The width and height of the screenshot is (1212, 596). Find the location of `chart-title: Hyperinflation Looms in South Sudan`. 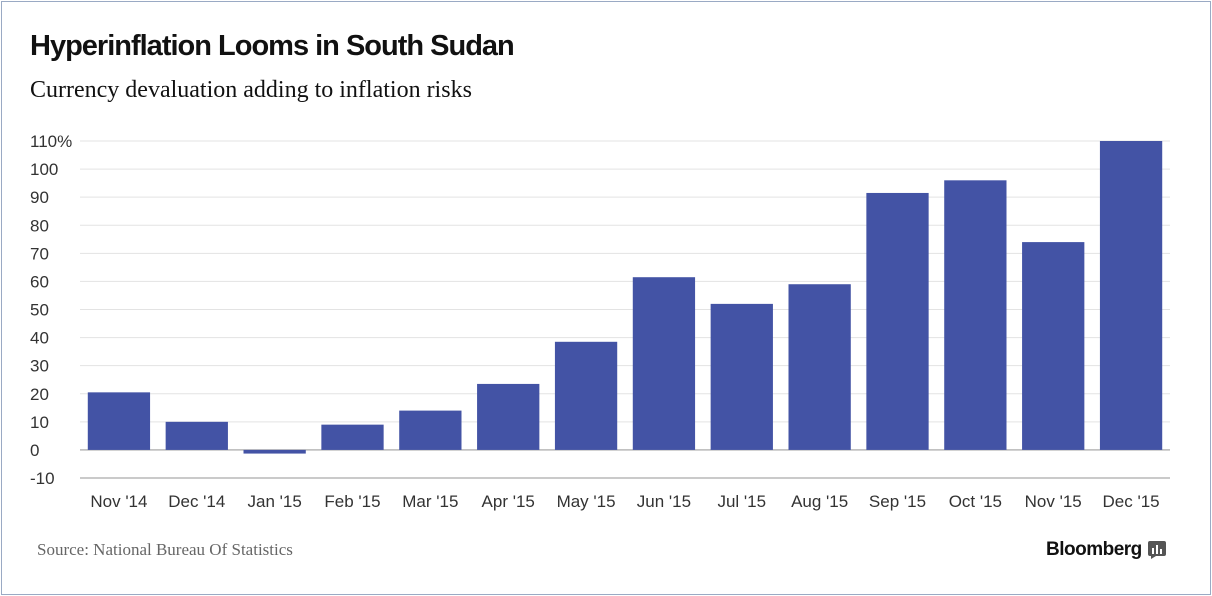

chart-title: Hyperinflation Looms in South Sudan is located at coordinates (272, 46).